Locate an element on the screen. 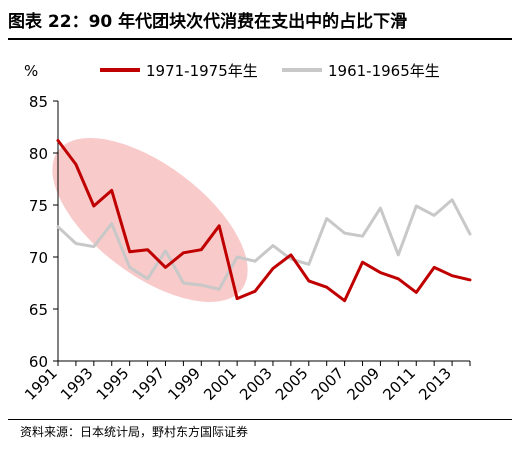 Image resolution: width=520 pixels, height=457 pixels. x-tick-label: 2003 is located at coordinates (256, 384).